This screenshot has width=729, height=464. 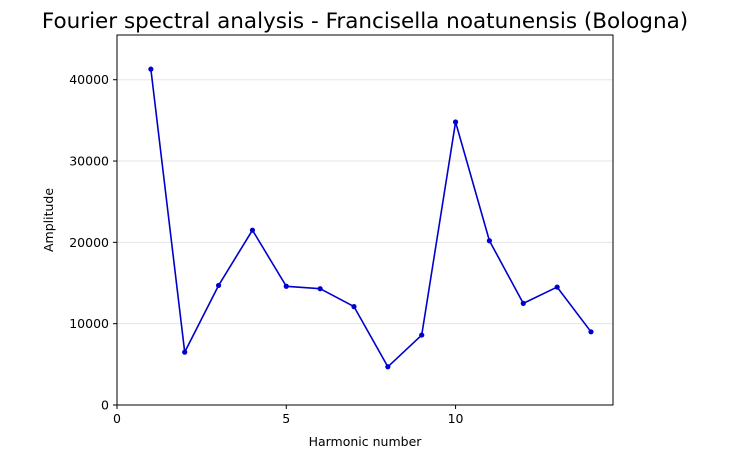 What do you see at coordinates (456, 418) in the screenshot?
I see `x-tick-label: 10` at bounding box center [456, 418].